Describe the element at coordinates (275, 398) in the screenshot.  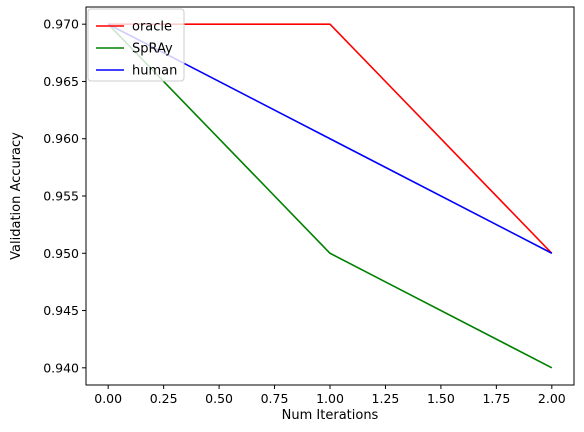
I see `x-tick-label: 0.75` at that location.